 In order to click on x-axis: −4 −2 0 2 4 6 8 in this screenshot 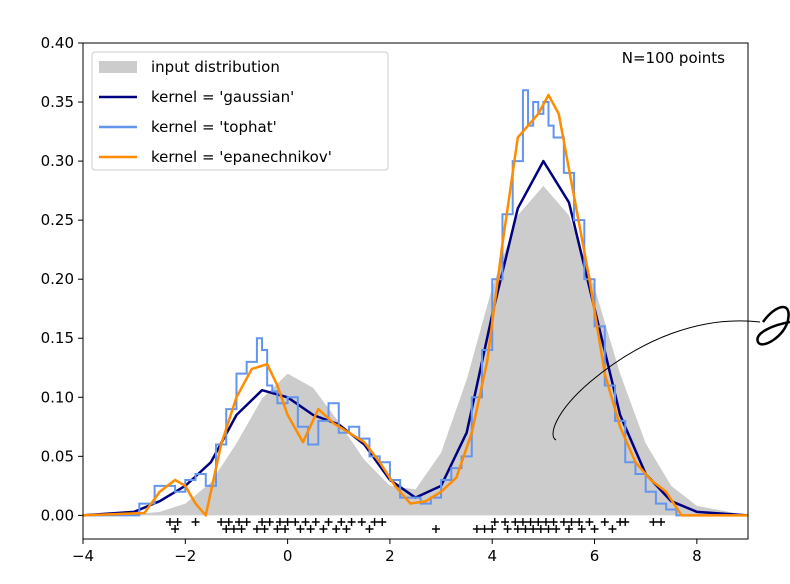, I will do `click(387, 552)`.